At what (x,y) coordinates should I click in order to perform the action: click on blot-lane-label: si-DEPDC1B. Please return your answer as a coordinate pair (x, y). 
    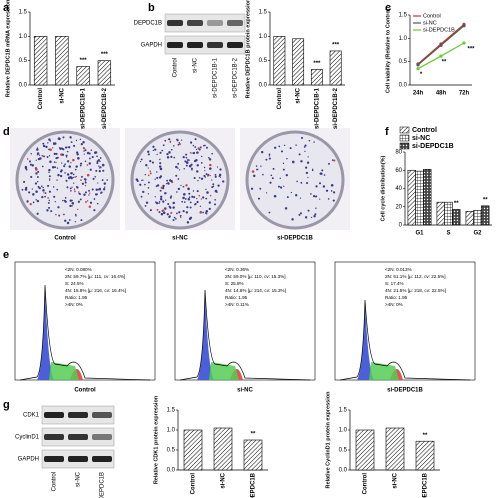
    Looking at the image, I should click on (103, 485).